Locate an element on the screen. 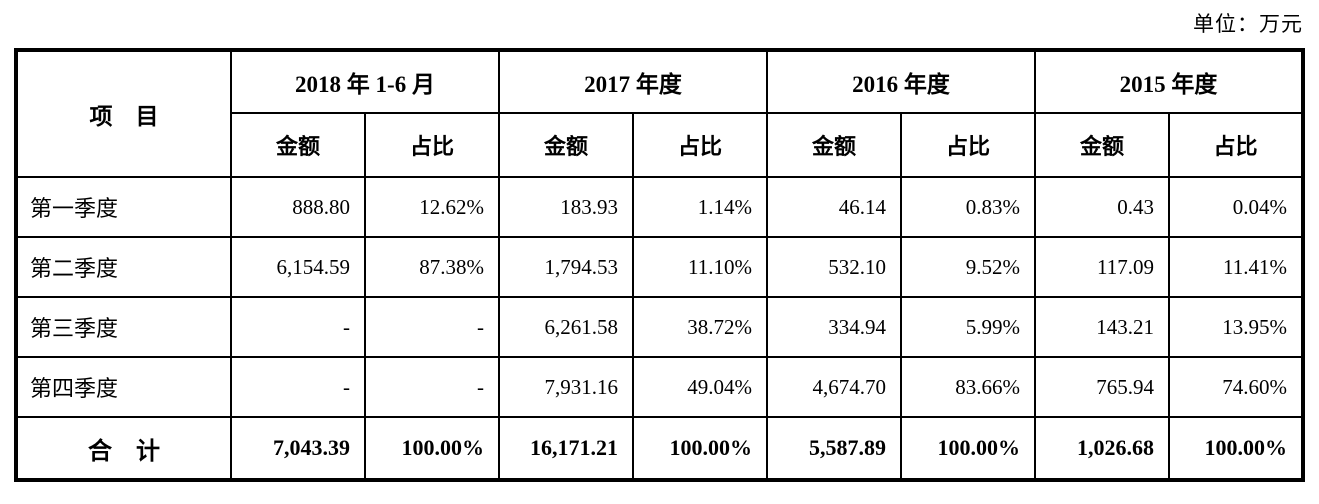  row-label-q3: 第三季度 is located at coordinates (123, 327).